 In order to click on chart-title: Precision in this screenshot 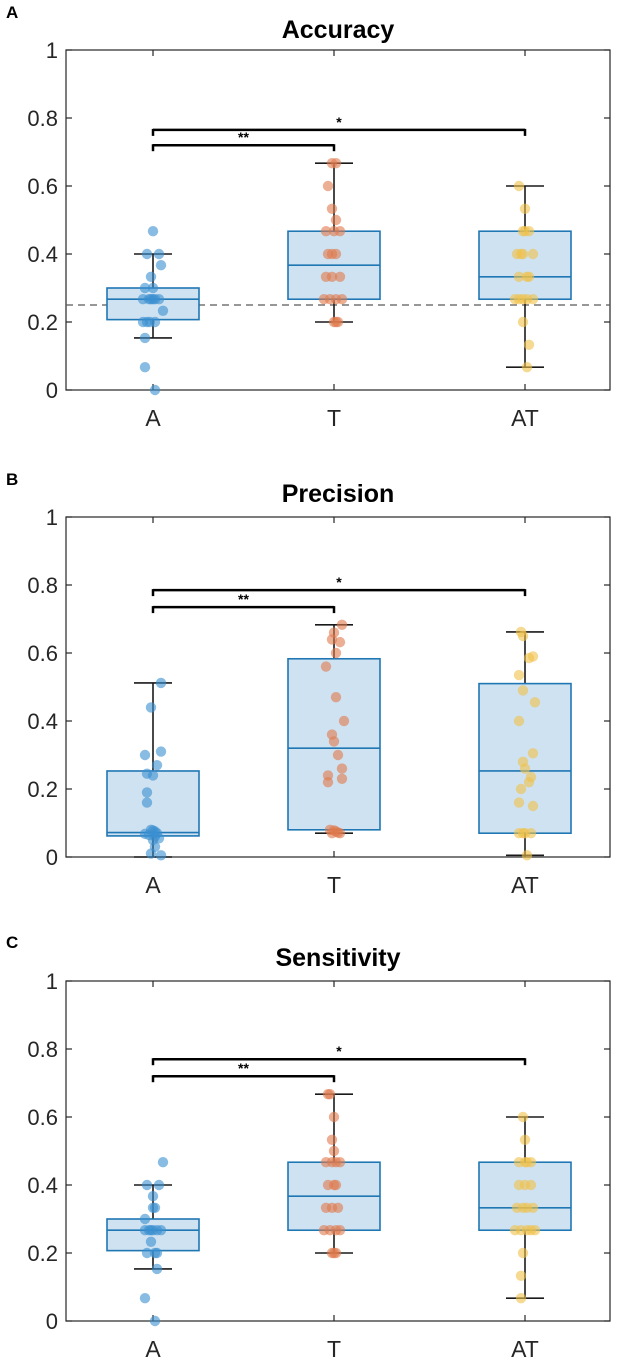, I will do `click(338, 494)`.